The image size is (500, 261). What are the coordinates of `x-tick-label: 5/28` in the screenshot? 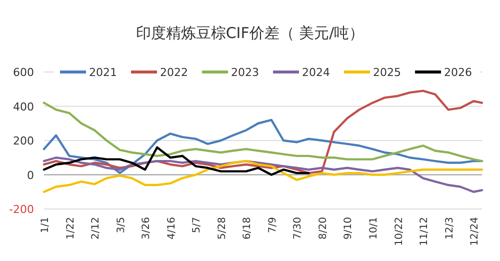 It's located at (222, 228).